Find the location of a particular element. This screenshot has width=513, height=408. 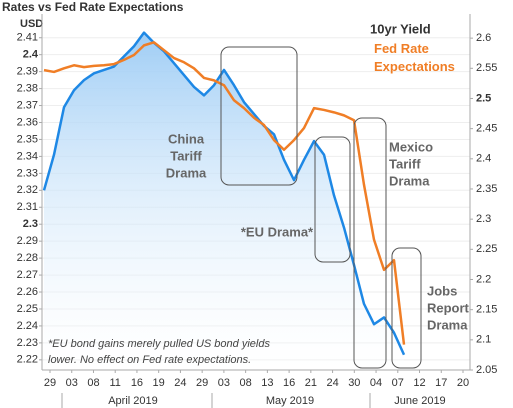

y-tick-label: 2.36 is located at coordinates (27, 122).